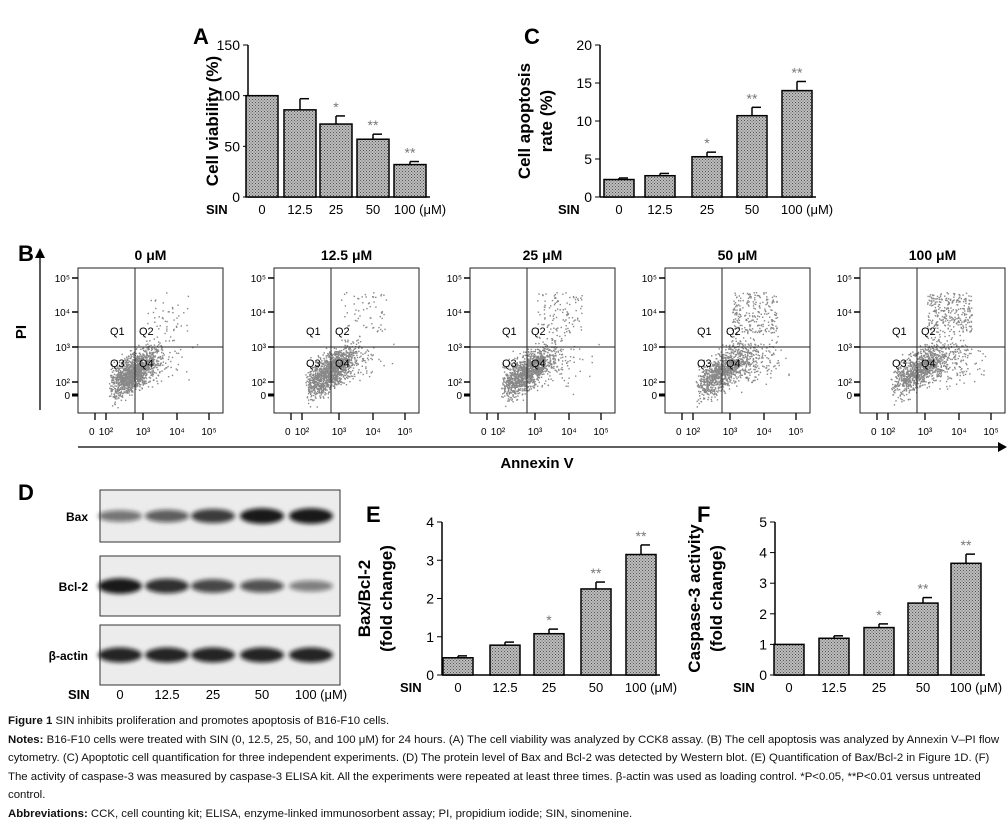  What do you see at coordinates (229, 96) in the screenshot?
I see `y-tick-label: 100` at bounding box center [229, 96].